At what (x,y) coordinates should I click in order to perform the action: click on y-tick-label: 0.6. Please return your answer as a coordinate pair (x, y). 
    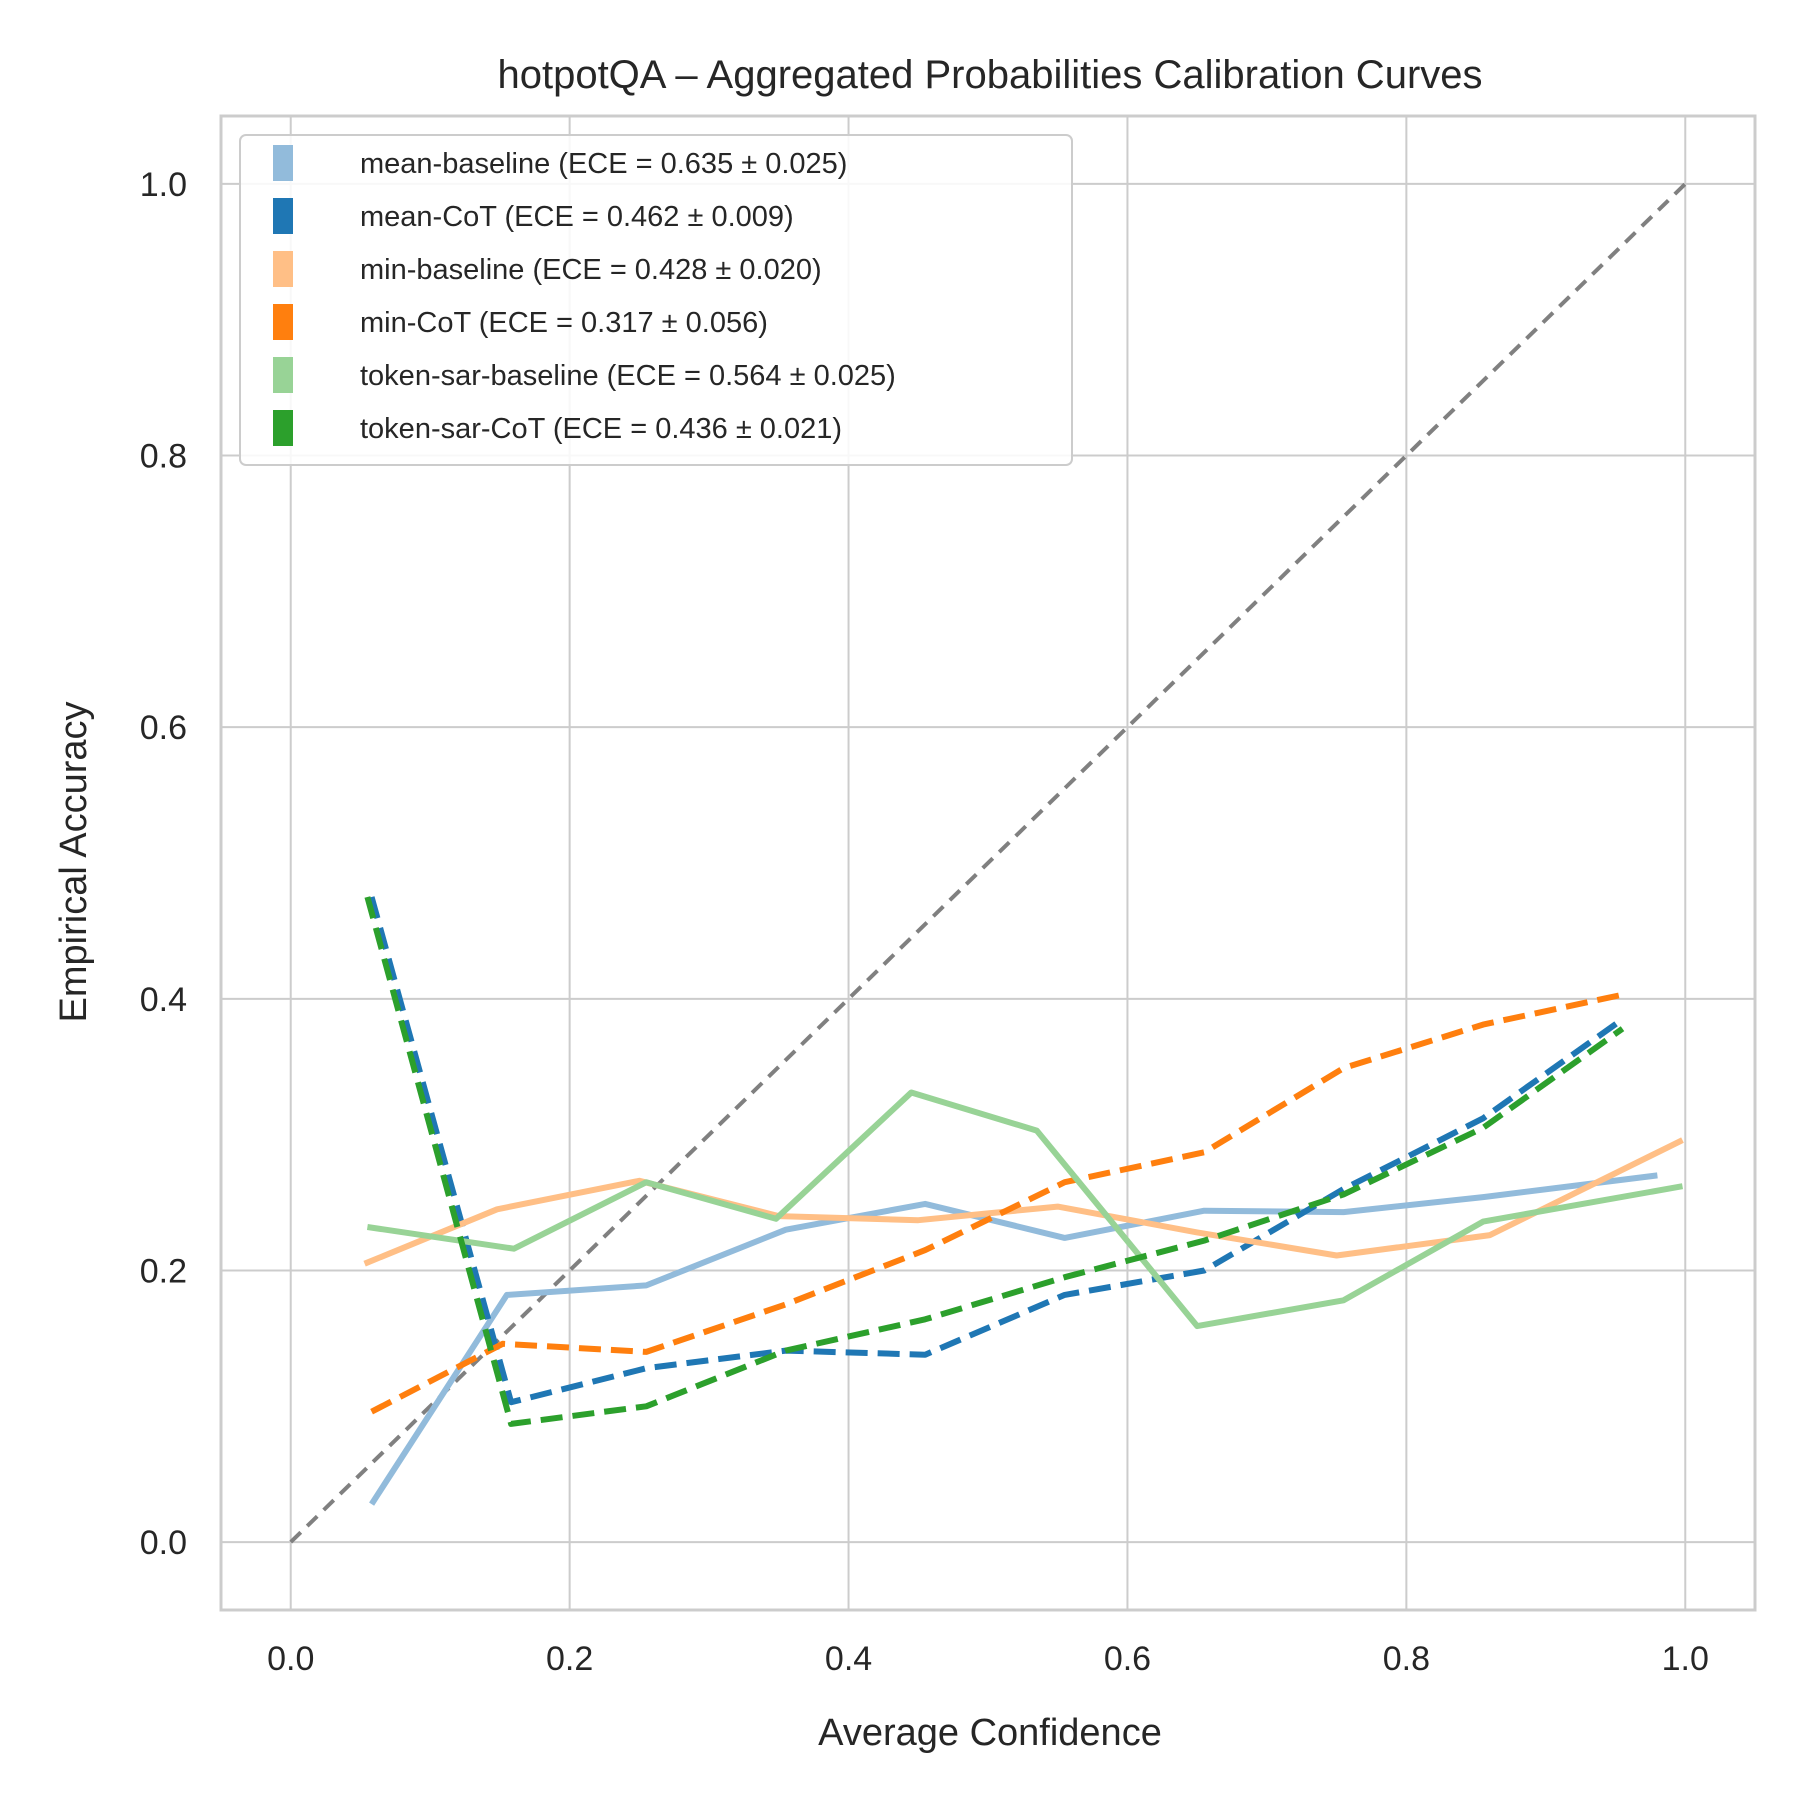
    Looking at the image, I should click on (163, 728).